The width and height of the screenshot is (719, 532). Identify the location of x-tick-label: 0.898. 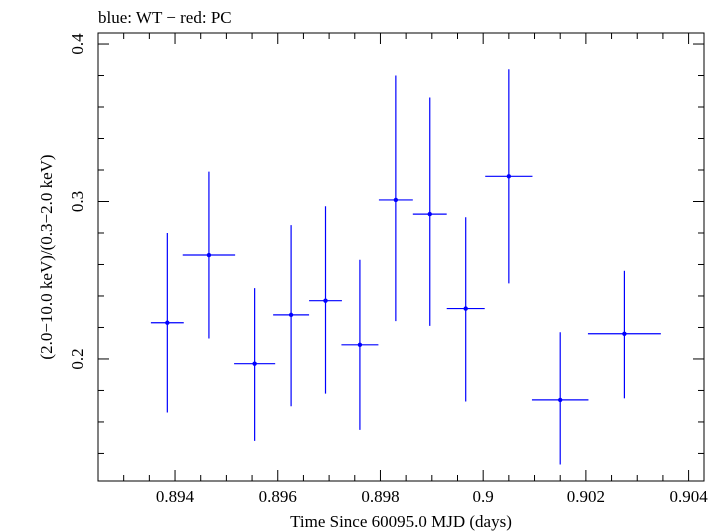
(380, 496).